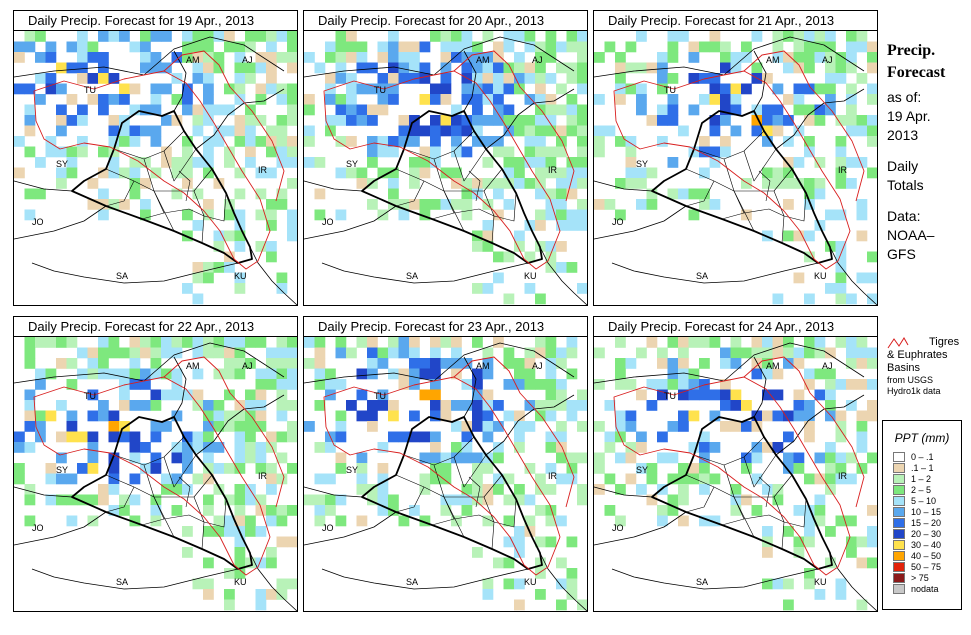 This screenshot has height=635, width=971. Describe the element at coordinates (773, 60) in the screenshot. I see `country-label: AM` at that location.